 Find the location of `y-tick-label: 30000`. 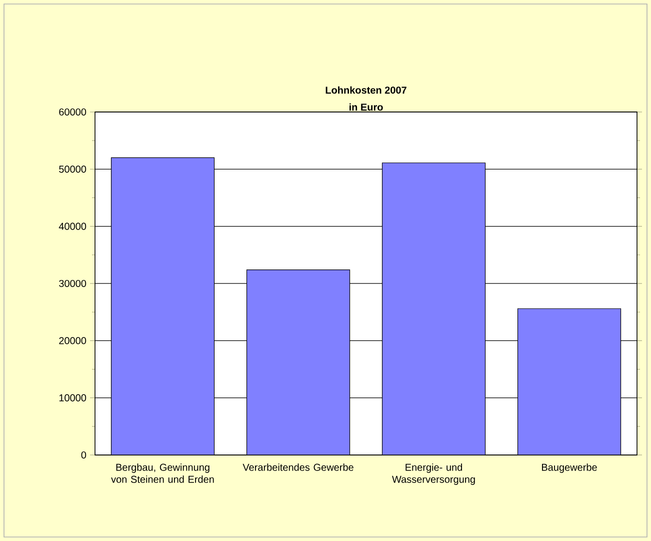

y-tick-label: 30000 is located at coordinates (72, 284).